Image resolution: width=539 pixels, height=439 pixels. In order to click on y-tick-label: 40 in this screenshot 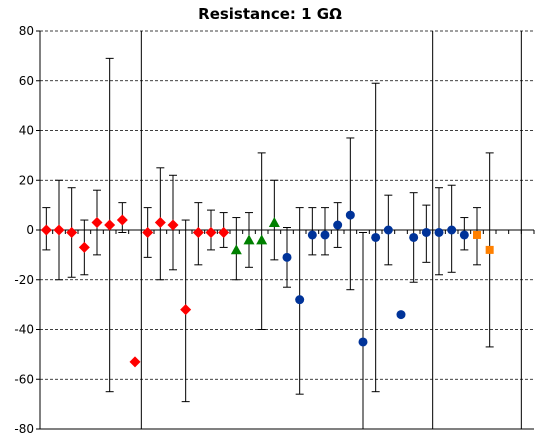, I will do `click(26, 131)`.